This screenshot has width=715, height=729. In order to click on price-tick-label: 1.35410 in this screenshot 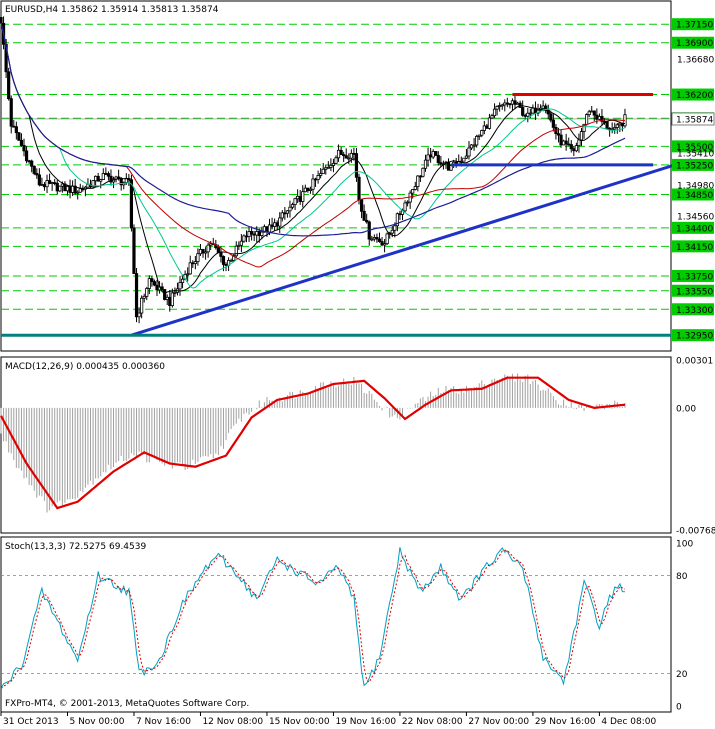, I will do `click(695, 155)`.